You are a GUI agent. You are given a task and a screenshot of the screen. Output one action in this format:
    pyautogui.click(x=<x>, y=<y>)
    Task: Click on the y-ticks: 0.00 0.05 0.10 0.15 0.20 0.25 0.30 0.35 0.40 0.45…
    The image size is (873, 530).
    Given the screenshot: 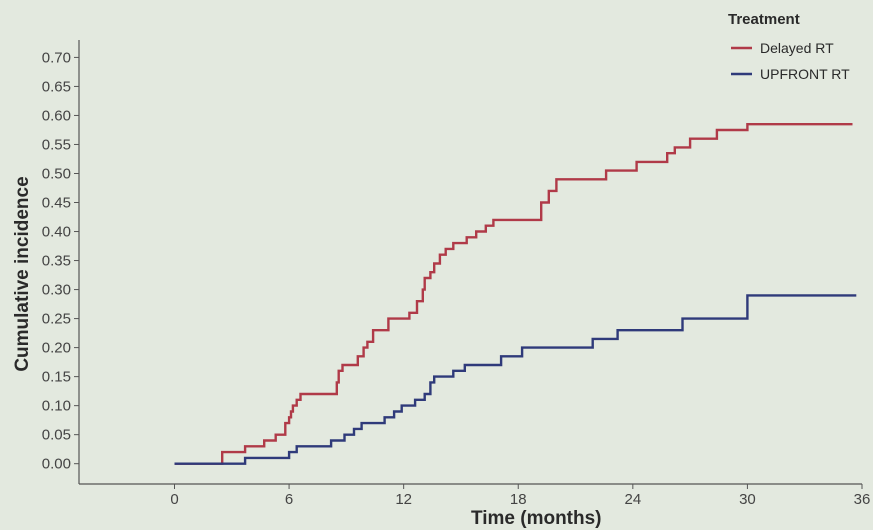 What is the action you would take?
    pyautogui.click(x=60, y=261)
    